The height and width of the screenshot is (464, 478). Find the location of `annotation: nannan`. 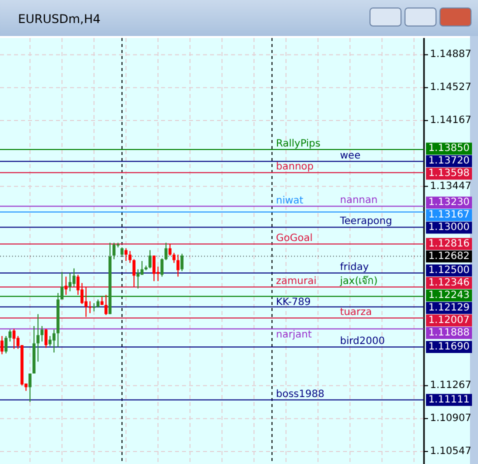

annotation: nannan is located at coordinates (359, 200).